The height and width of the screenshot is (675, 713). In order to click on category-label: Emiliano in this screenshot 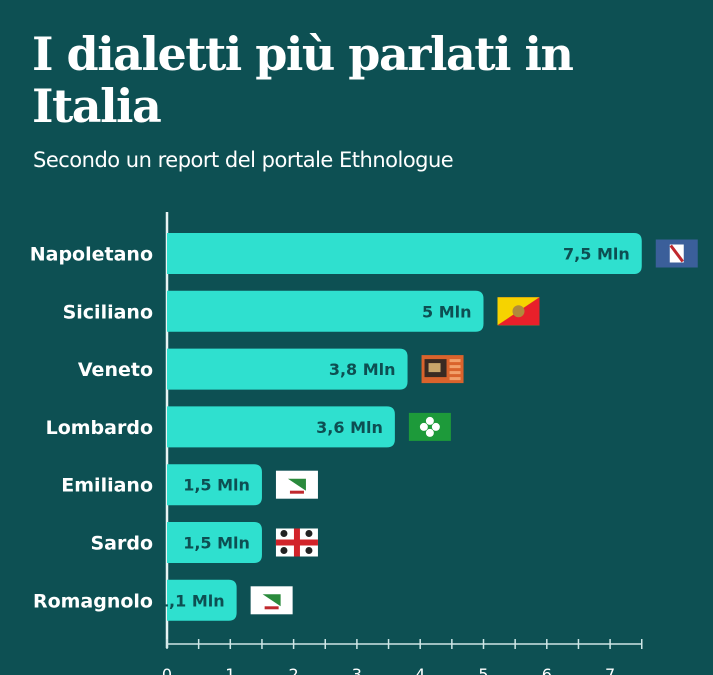, I will do `click(107, 486)`.